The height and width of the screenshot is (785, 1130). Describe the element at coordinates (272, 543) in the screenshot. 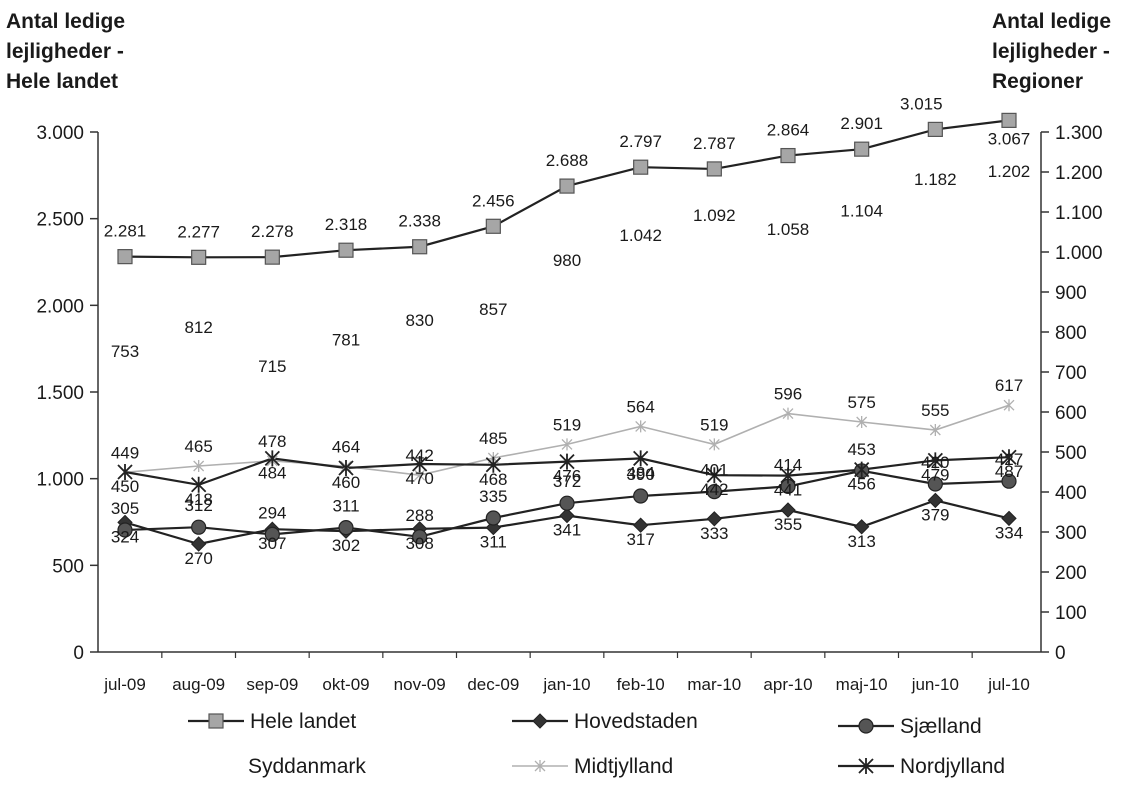

I see `data-label-hovedstaden: 307` at that location.